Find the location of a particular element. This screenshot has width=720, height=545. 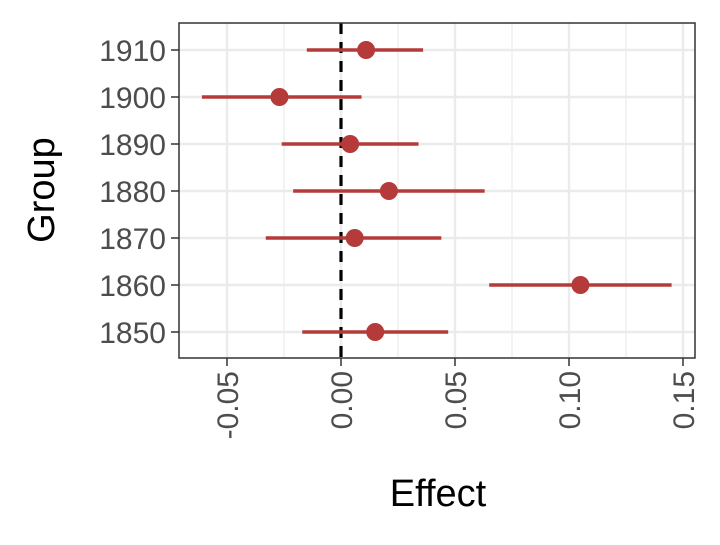

y-tick-label: 1870 is located at coordinates (132, 239).